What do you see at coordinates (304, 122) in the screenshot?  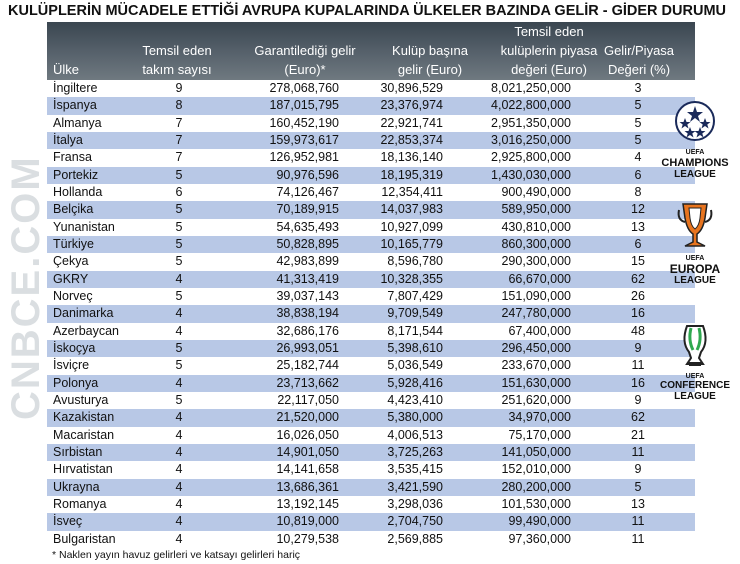 I see `cell-guaranteed: 160,452,190` at bounding box center [304, 122].